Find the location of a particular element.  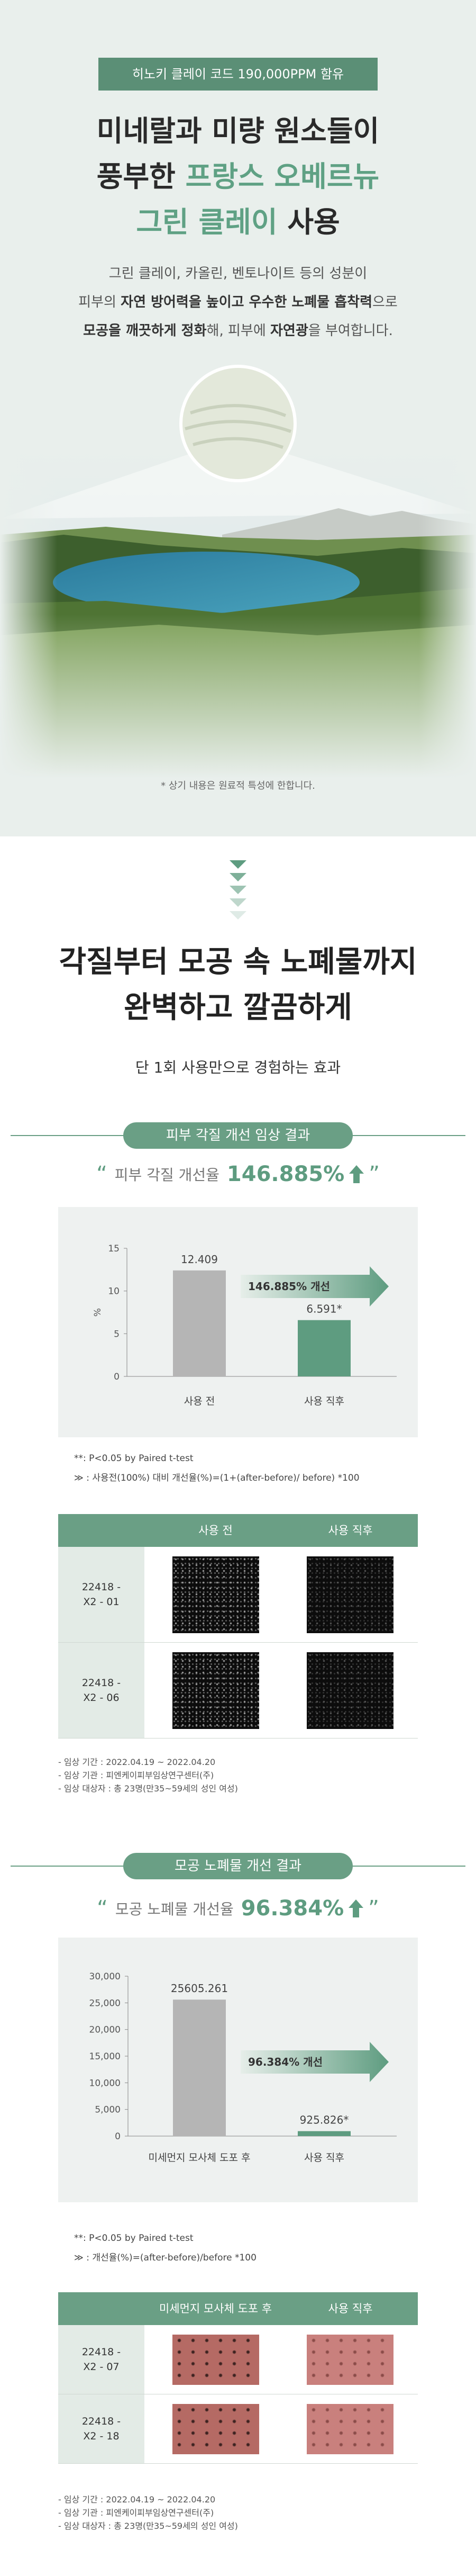

table-header: 미세먼지 모사체 도포 후 is located at coordinates (215, 2308).